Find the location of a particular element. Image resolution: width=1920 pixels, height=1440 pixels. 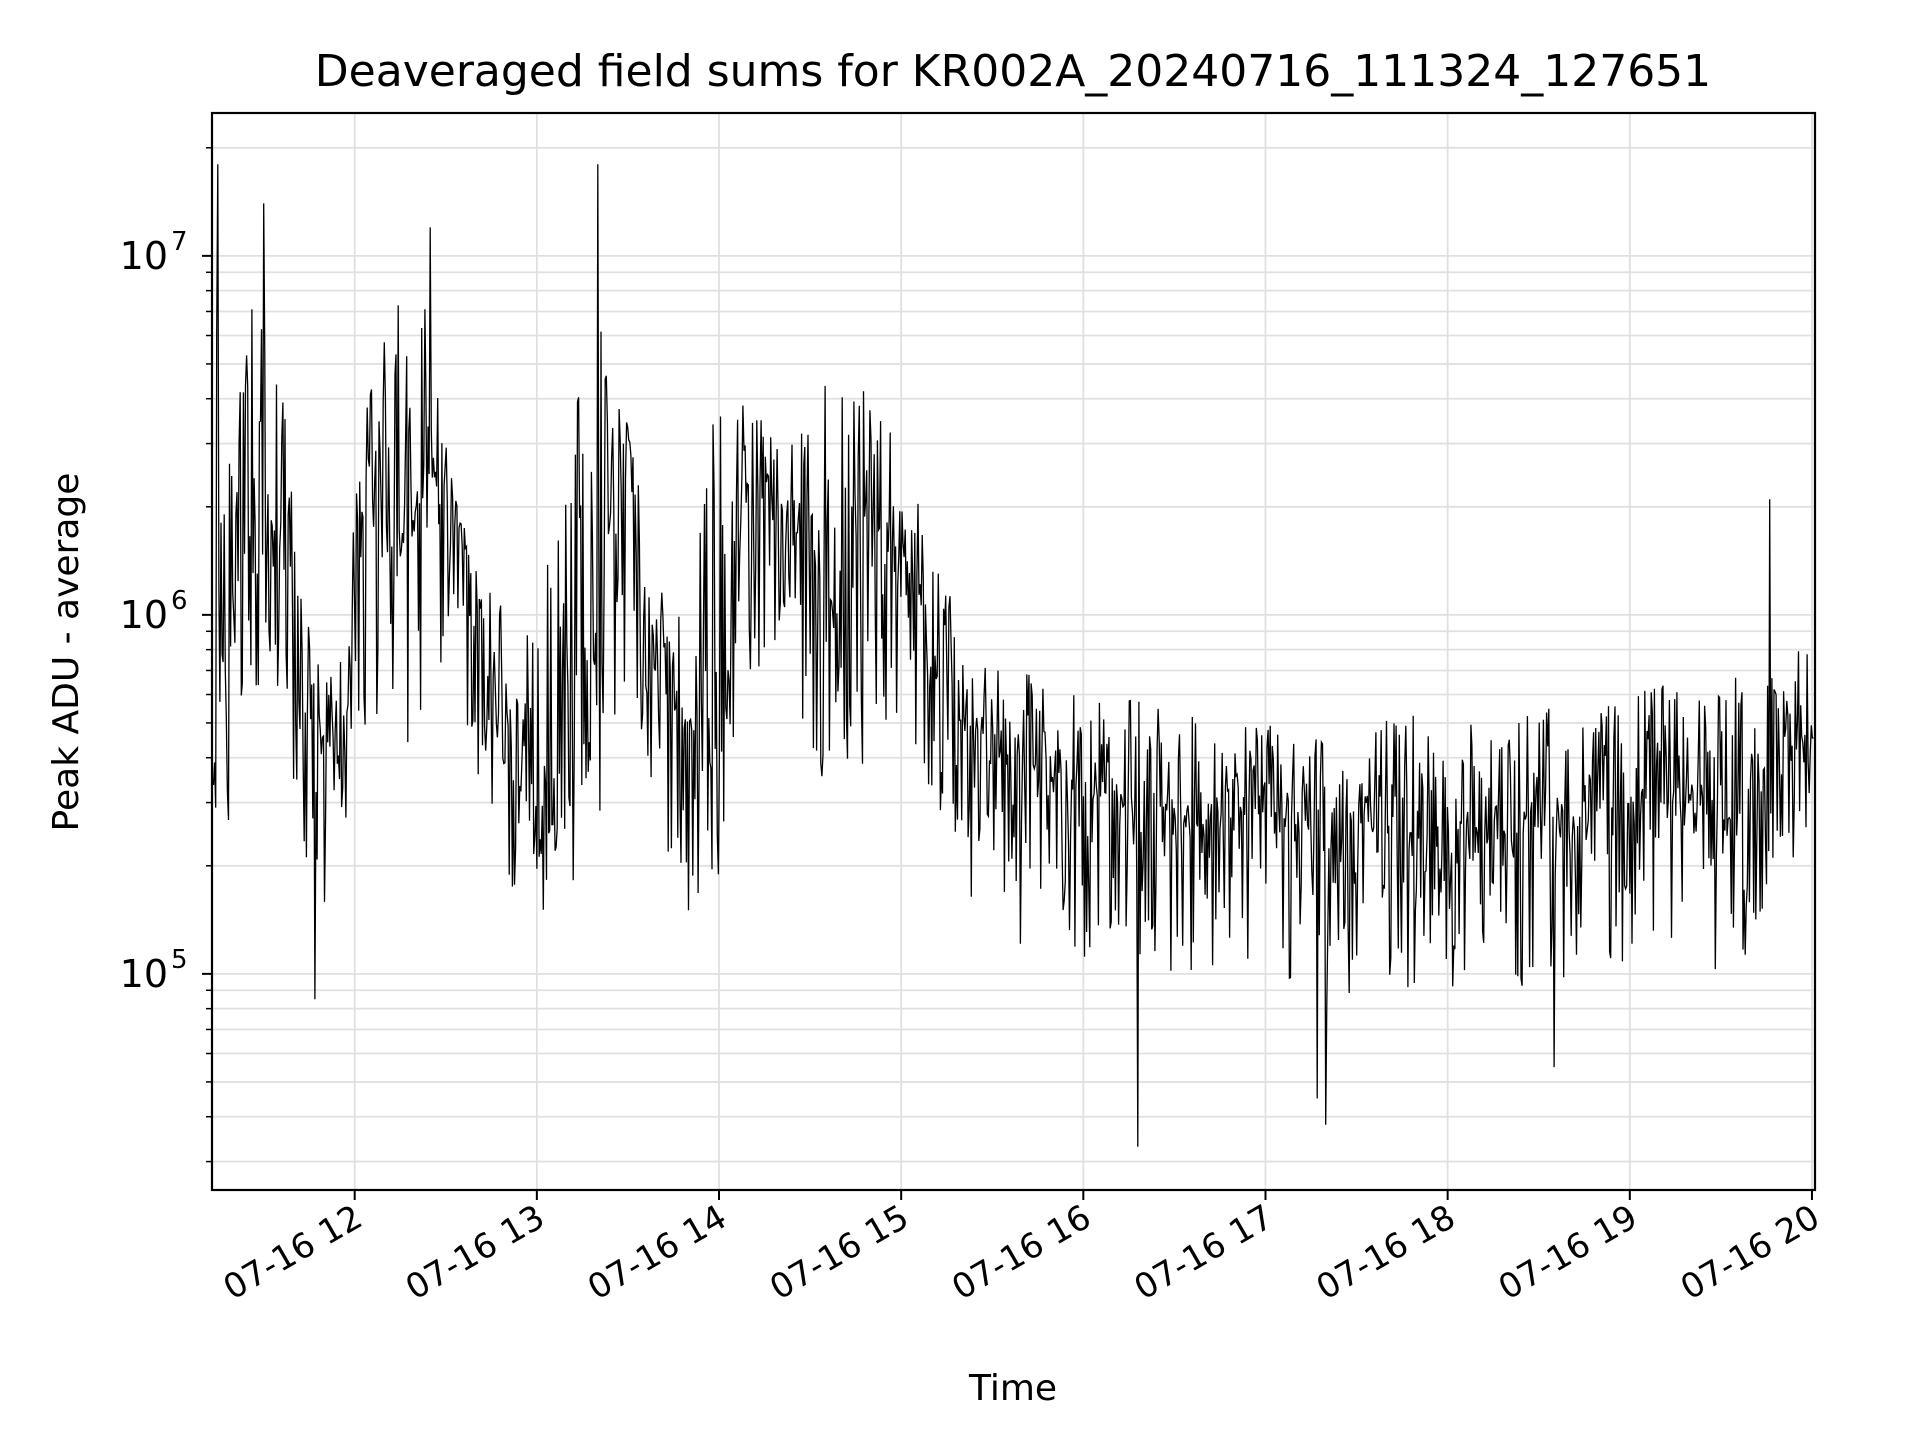

y-tick-exponent: 7 is located at coordinates (179, 242).